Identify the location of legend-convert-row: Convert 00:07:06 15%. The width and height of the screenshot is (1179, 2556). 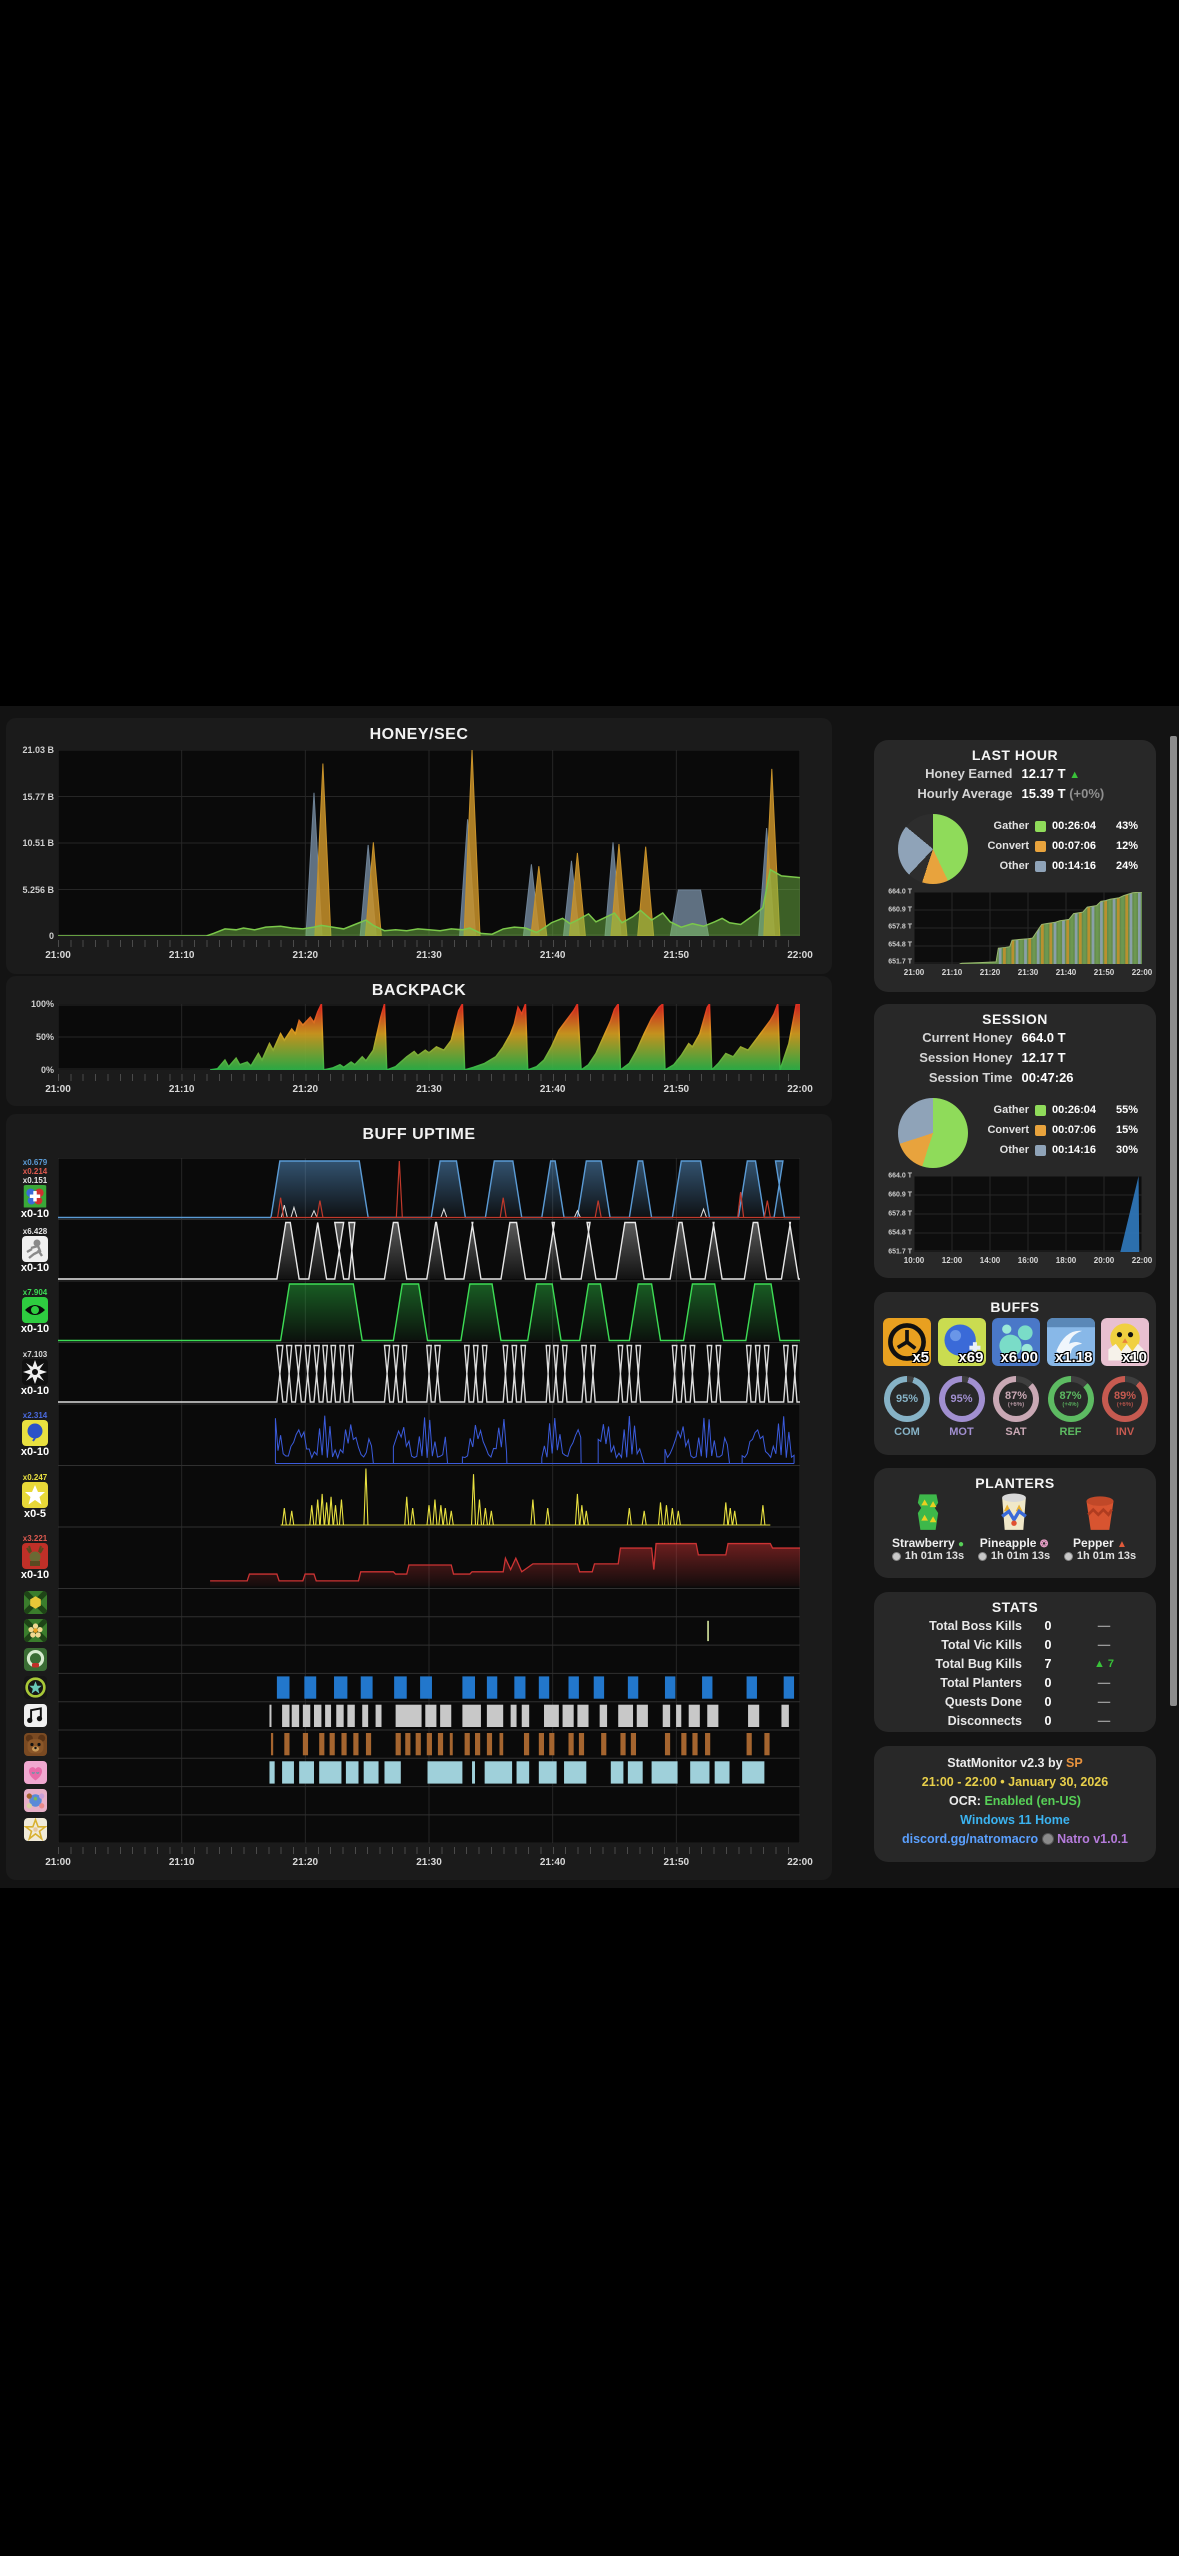
(1063, 1130).